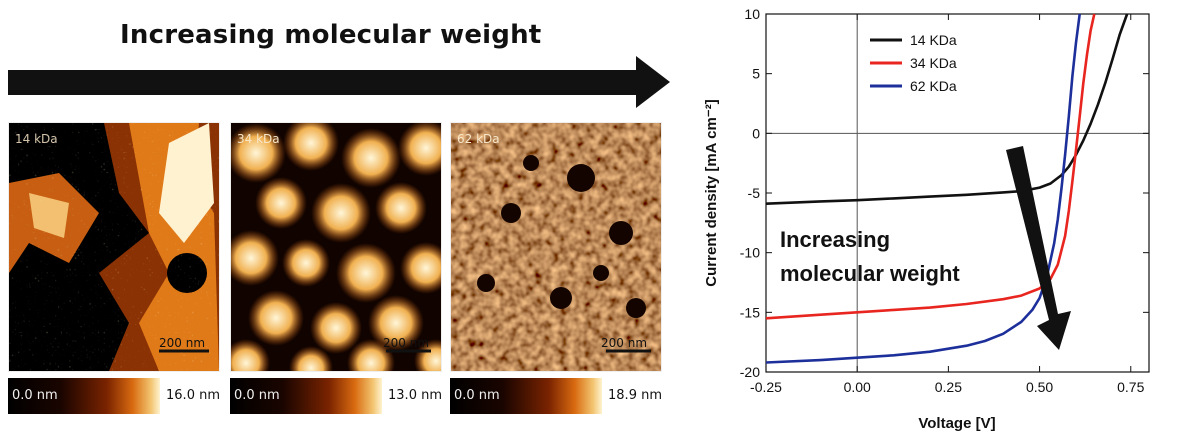 The width and height of the screenshot is (1177, 436). I want to click on afm-panel-1: 14 kDa 200 nm, so click(114, 247).